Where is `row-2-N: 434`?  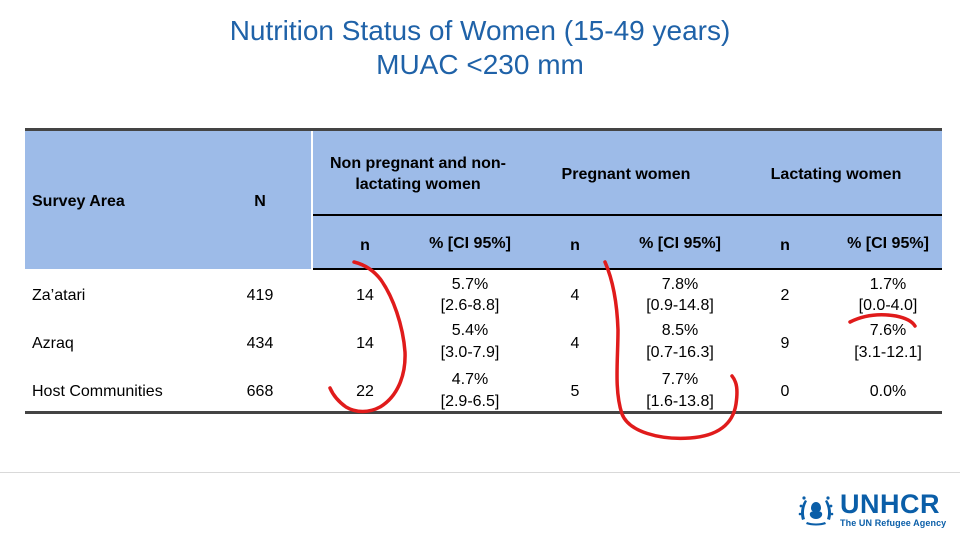
row-2-N: 434 is located at coordinates (260, 343).